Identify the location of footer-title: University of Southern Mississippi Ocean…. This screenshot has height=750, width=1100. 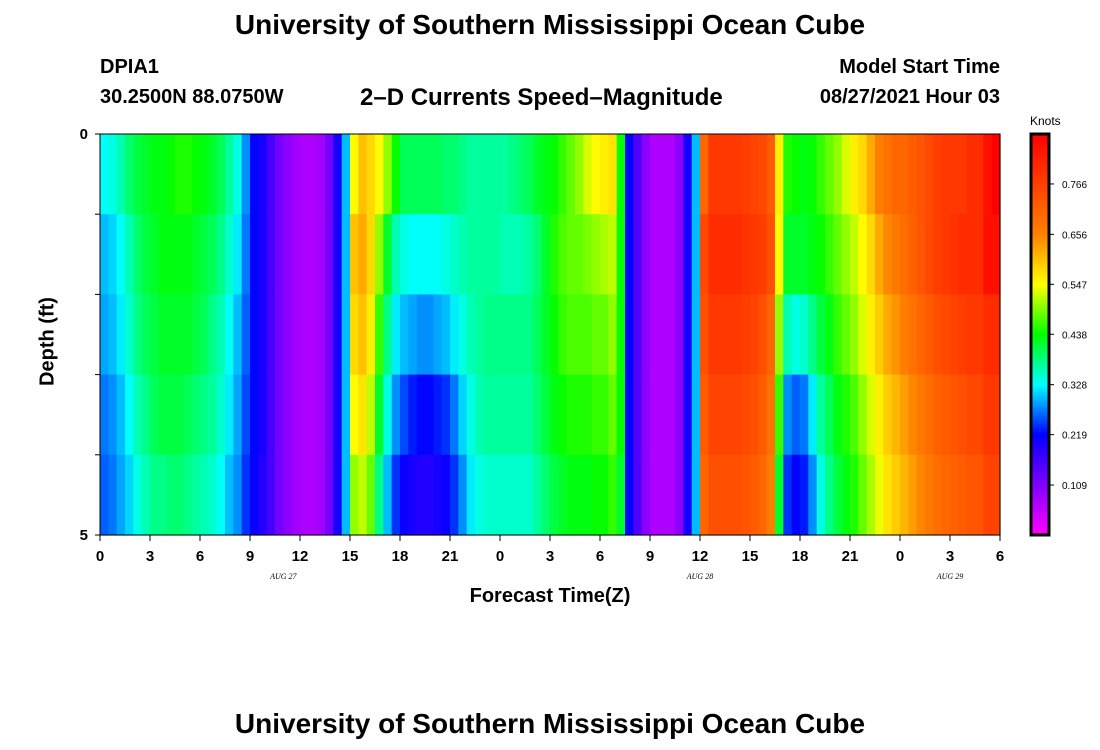
(550, 723).